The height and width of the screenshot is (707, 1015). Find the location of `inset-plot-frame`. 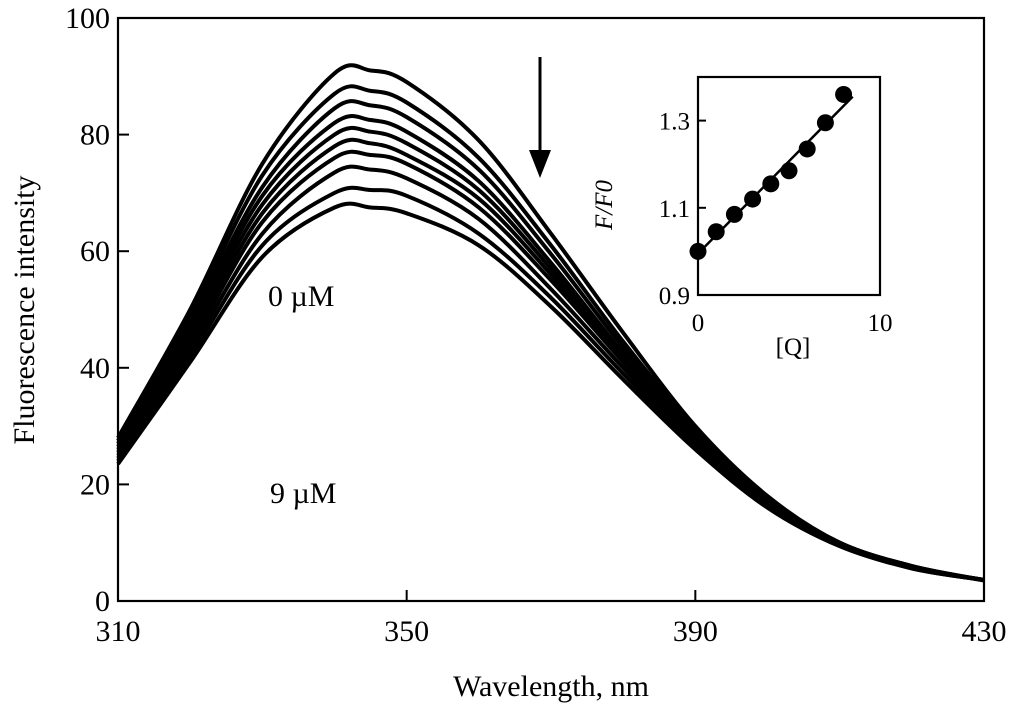

inset-plot-frame is located at coordinates (789, 186).